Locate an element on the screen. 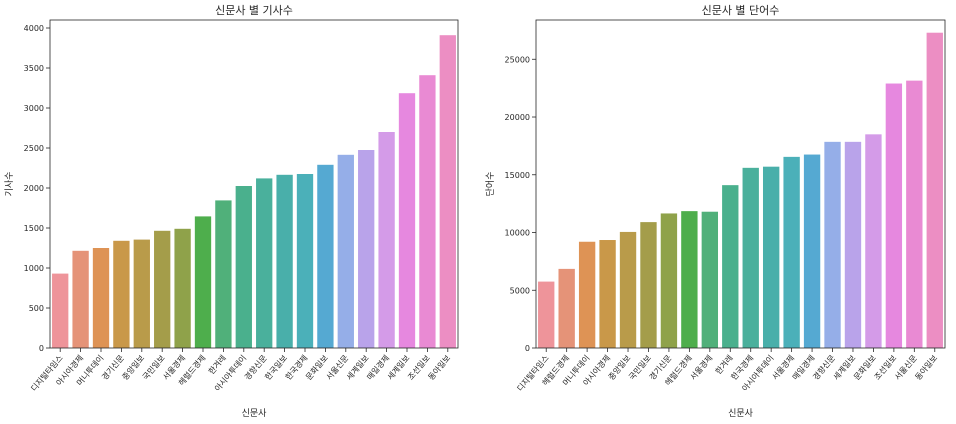 Image resolution: width=956 pixels, height=424 pixels. y-tick-label: 2500 is located at coordinates (34, 148).